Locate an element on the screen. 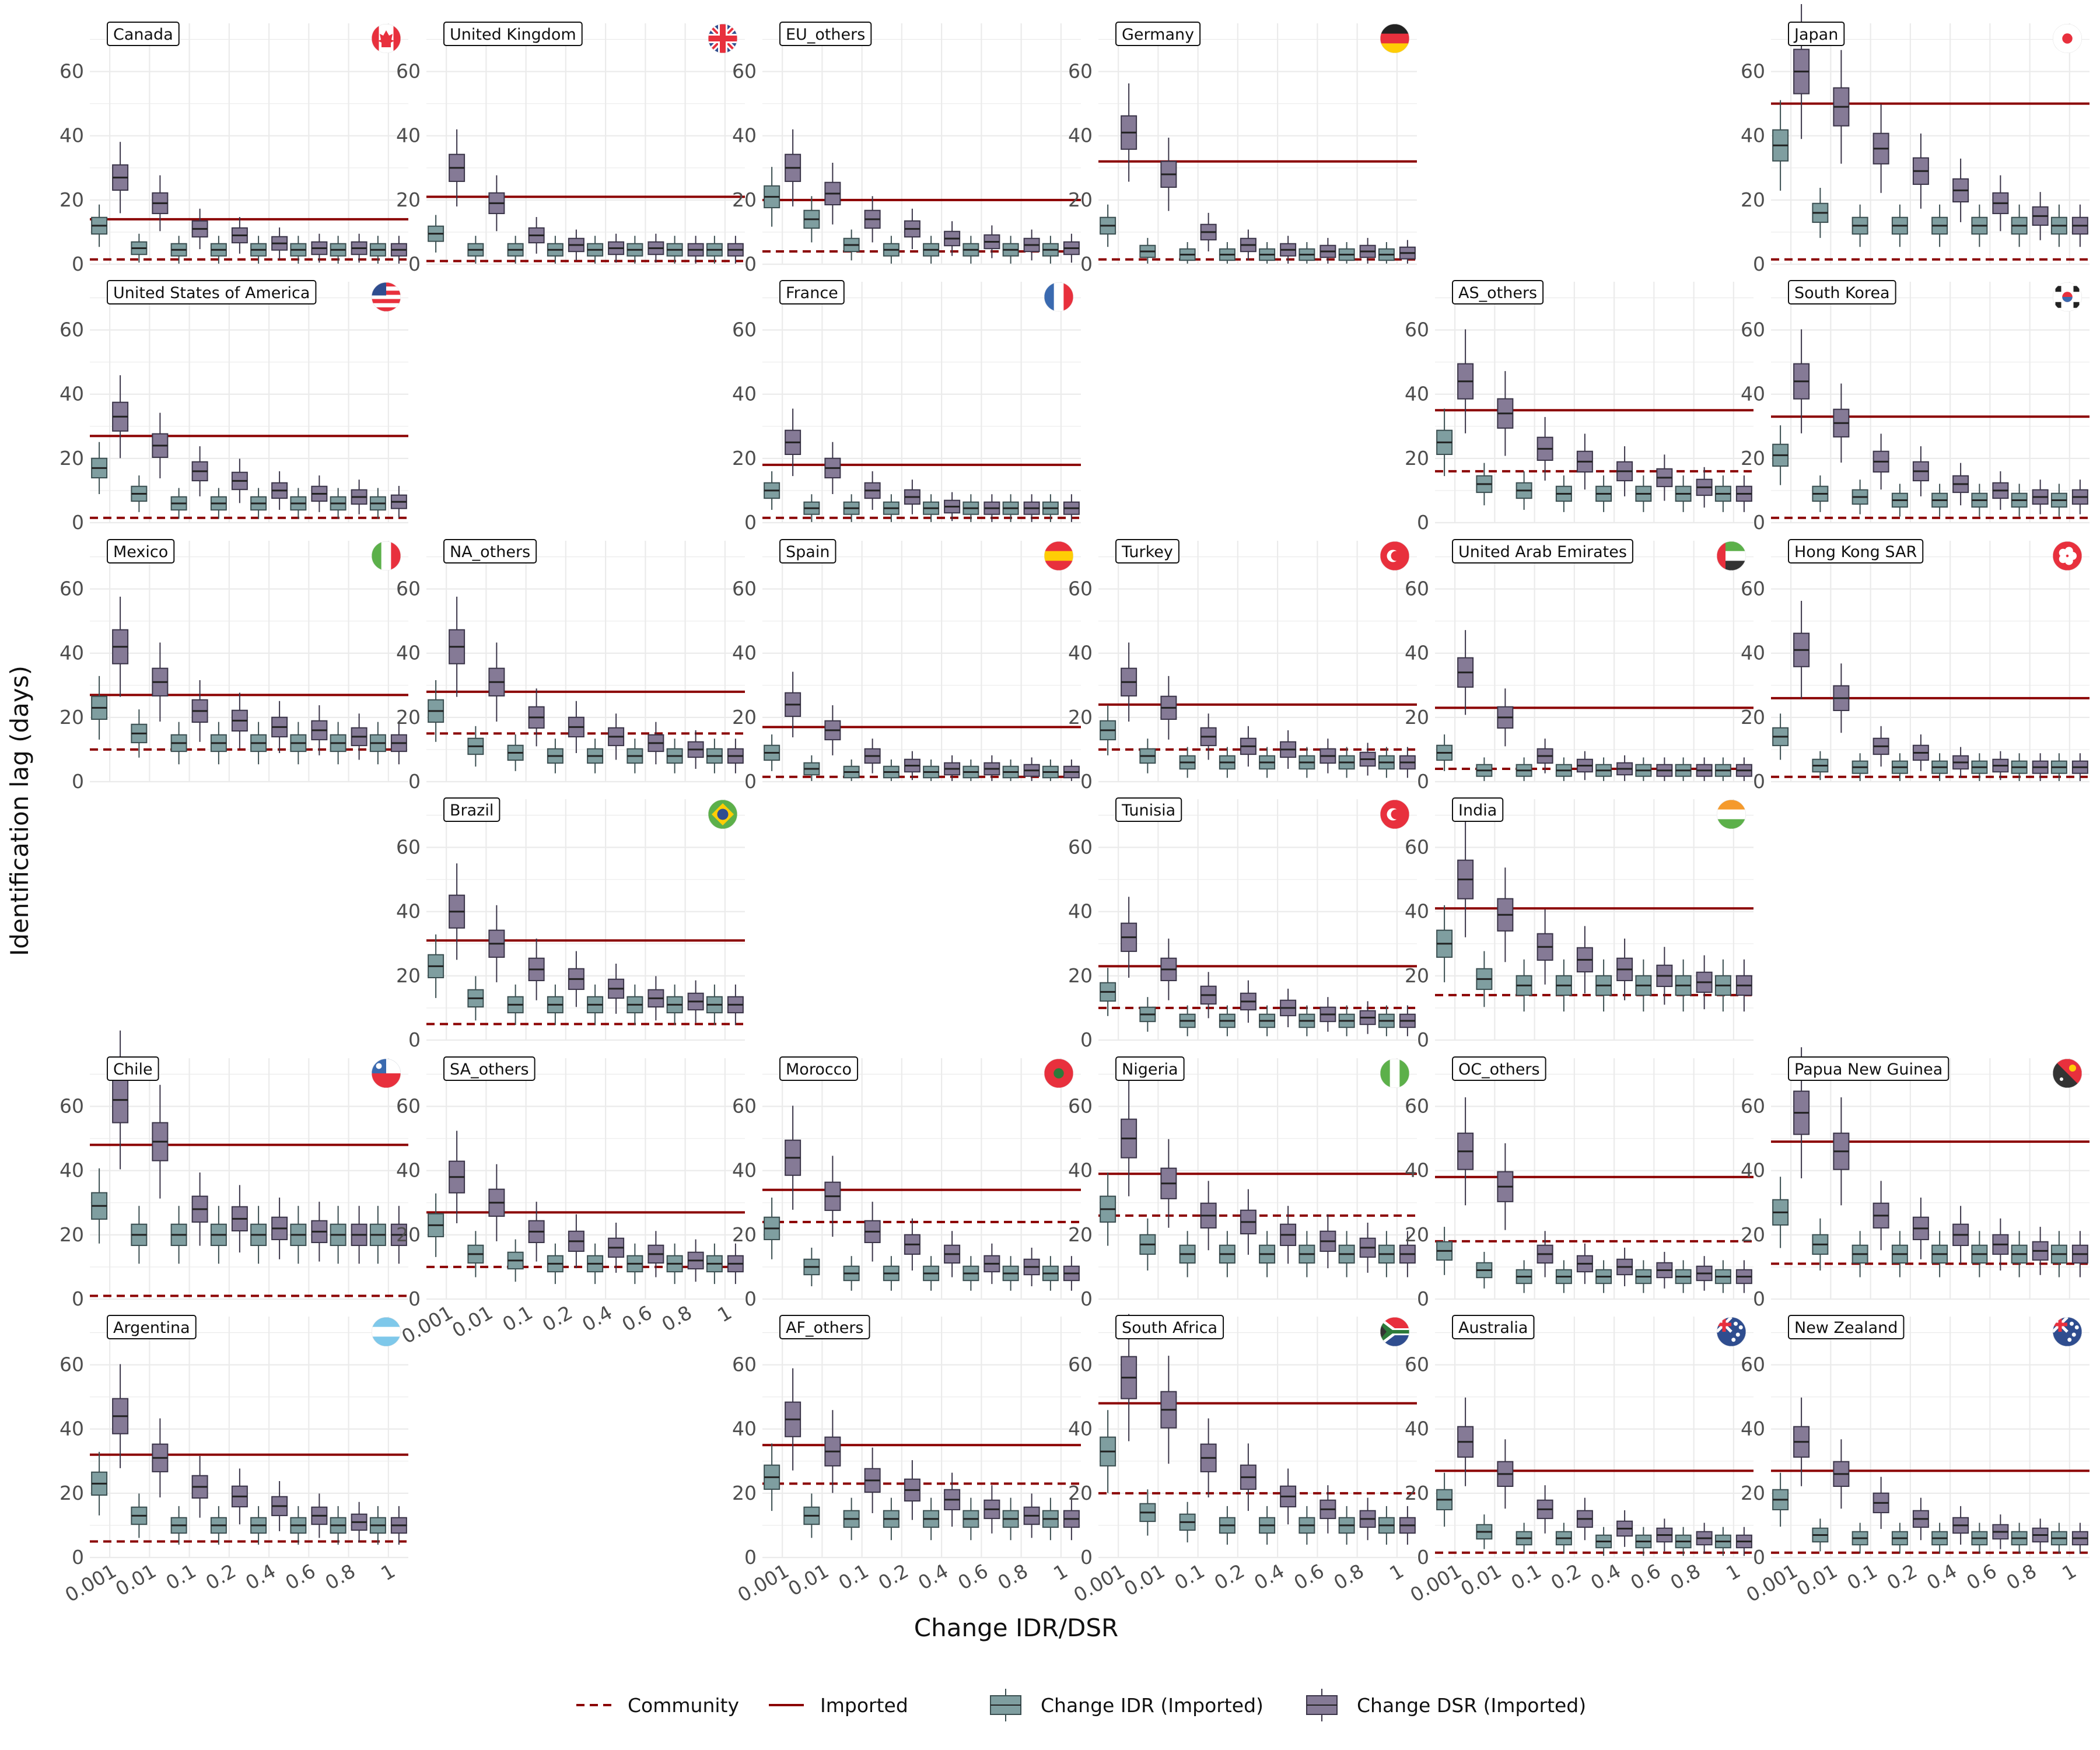 The image size is (2100, 1750). facet-sa-others: 0 20 40 60 SA_others is located at coordinates (570, 1183).